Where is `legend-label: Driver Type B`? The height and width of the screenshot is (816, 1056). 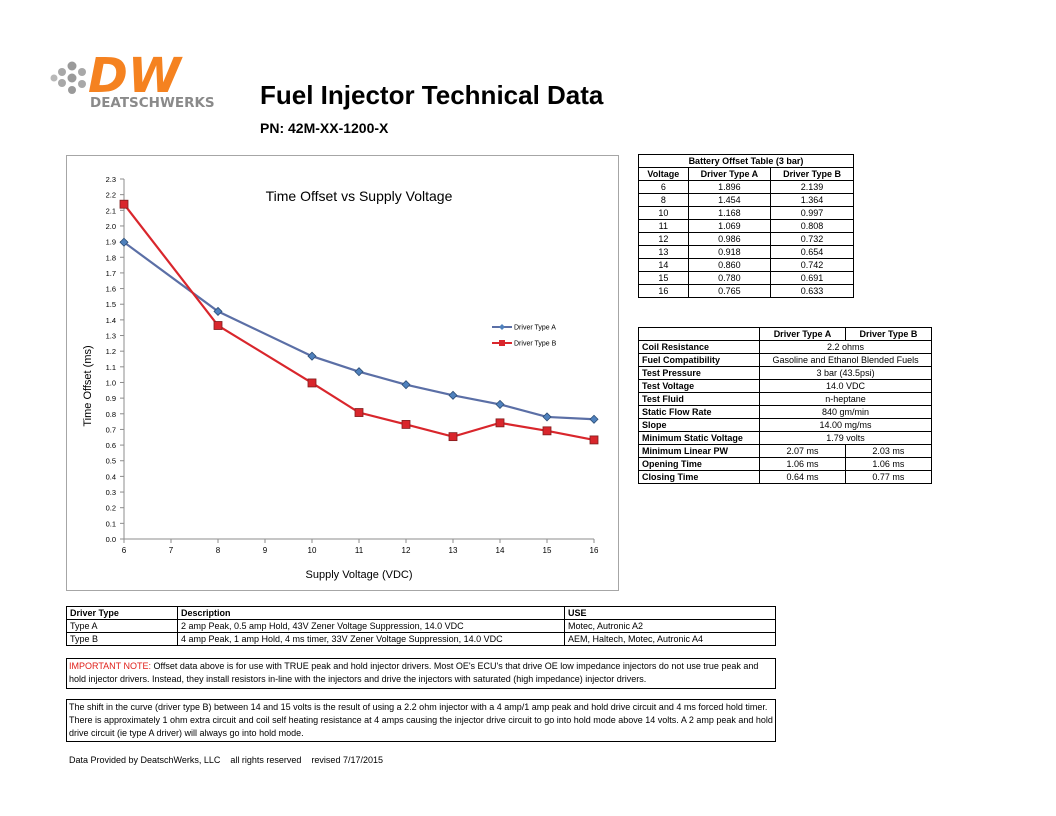 legend-label: Driver Type B is located at coordinates (535, 344).